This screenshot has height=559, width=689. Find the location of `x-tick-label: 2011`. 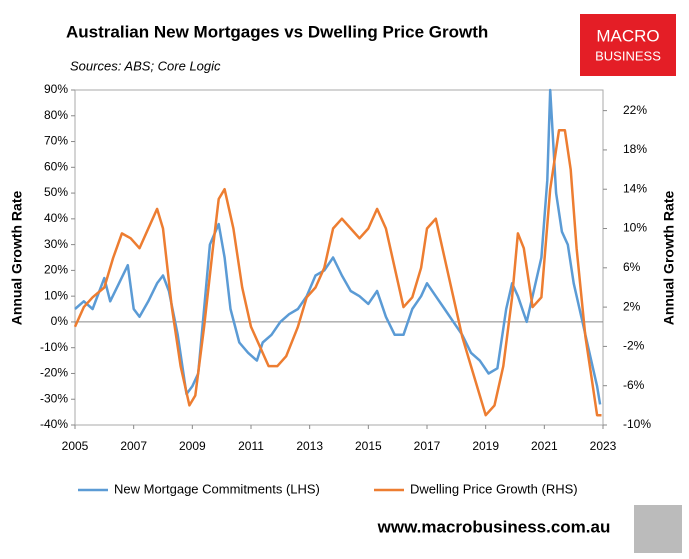

x-tick-label: 2011 is located at coordinates (251, 446).